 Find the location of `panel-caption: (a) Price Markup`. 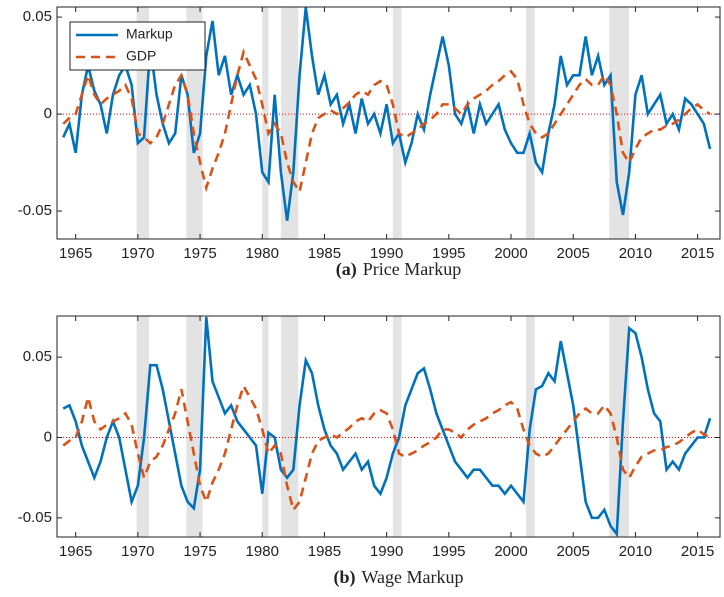

panel-caption: (a) Price Markup is located at coordinates (398, 269).